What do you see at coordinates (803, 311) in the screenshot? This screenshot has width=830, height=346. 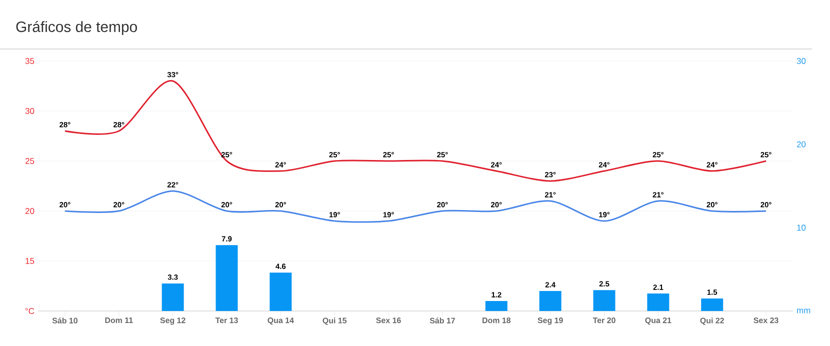 I see `y2-tick-label: mm` at bounding box center [803, 311].